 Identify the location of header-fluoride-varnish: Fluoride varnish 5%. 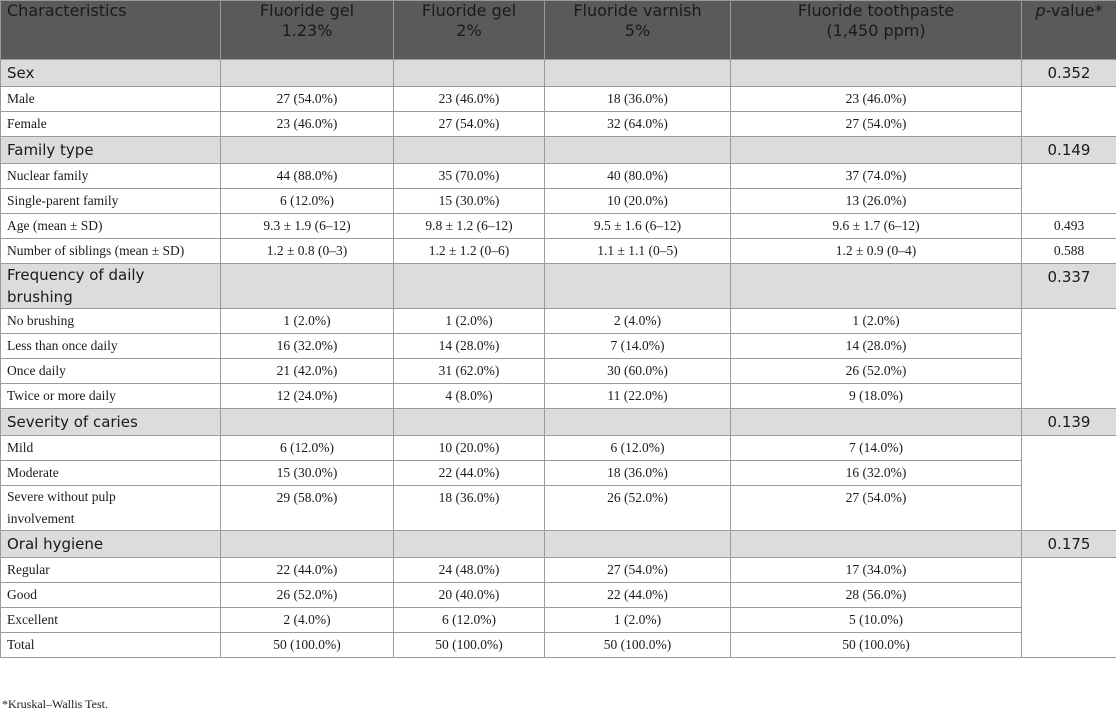
(637, 30).